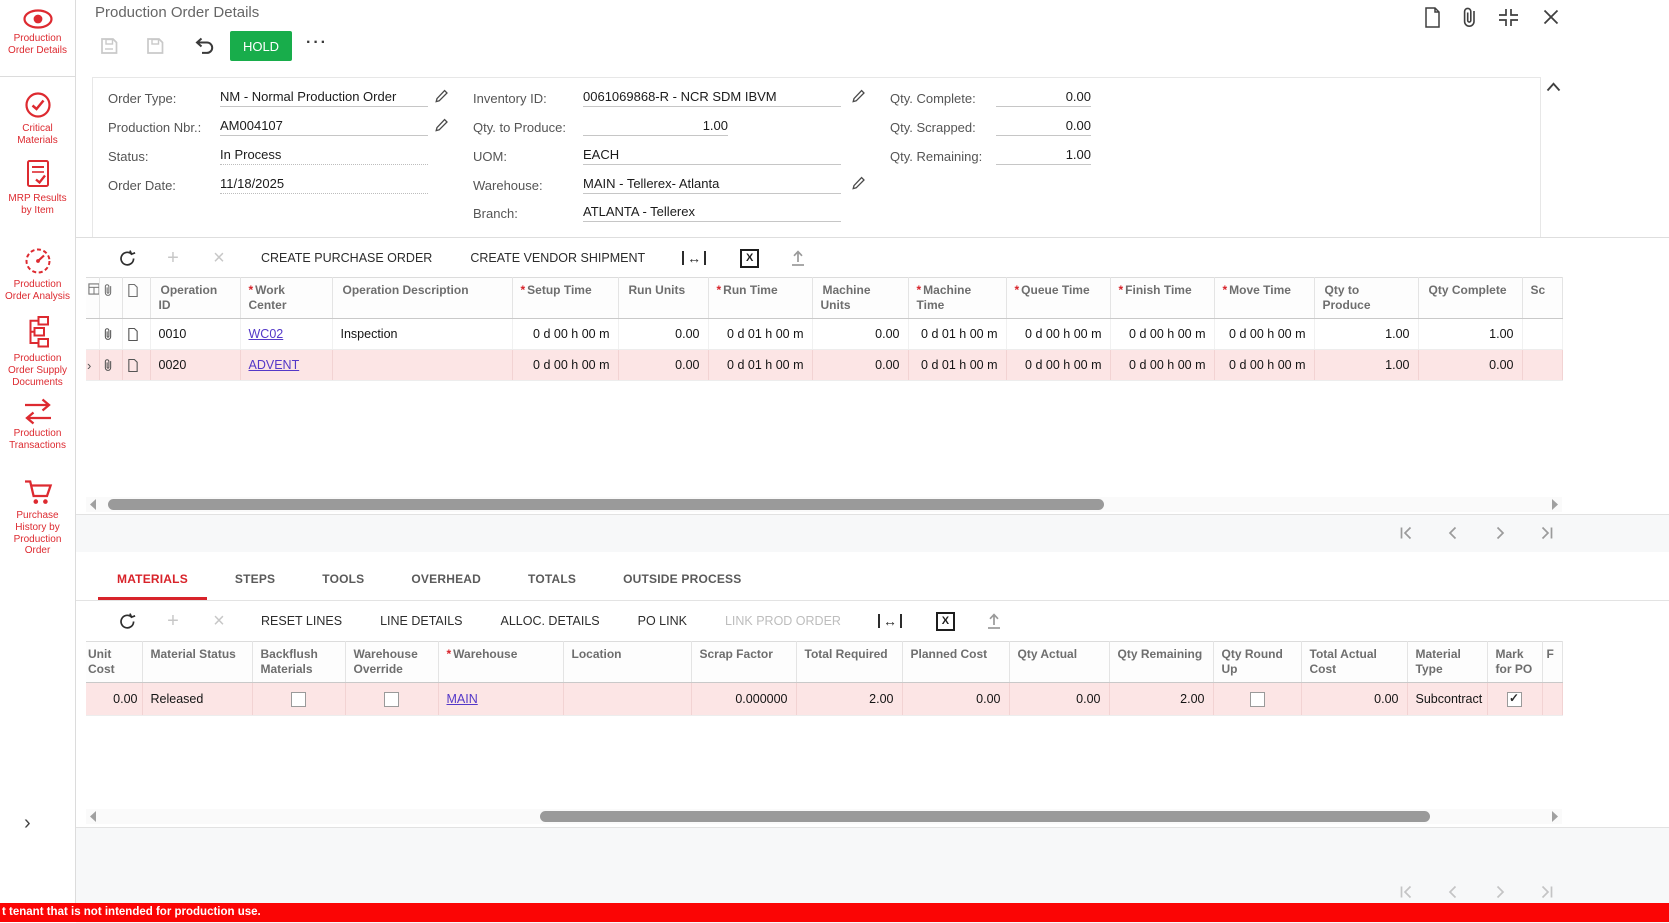 This screenshot has height=923, width=1669. I want to click on undo-icon, so click(204, 46).